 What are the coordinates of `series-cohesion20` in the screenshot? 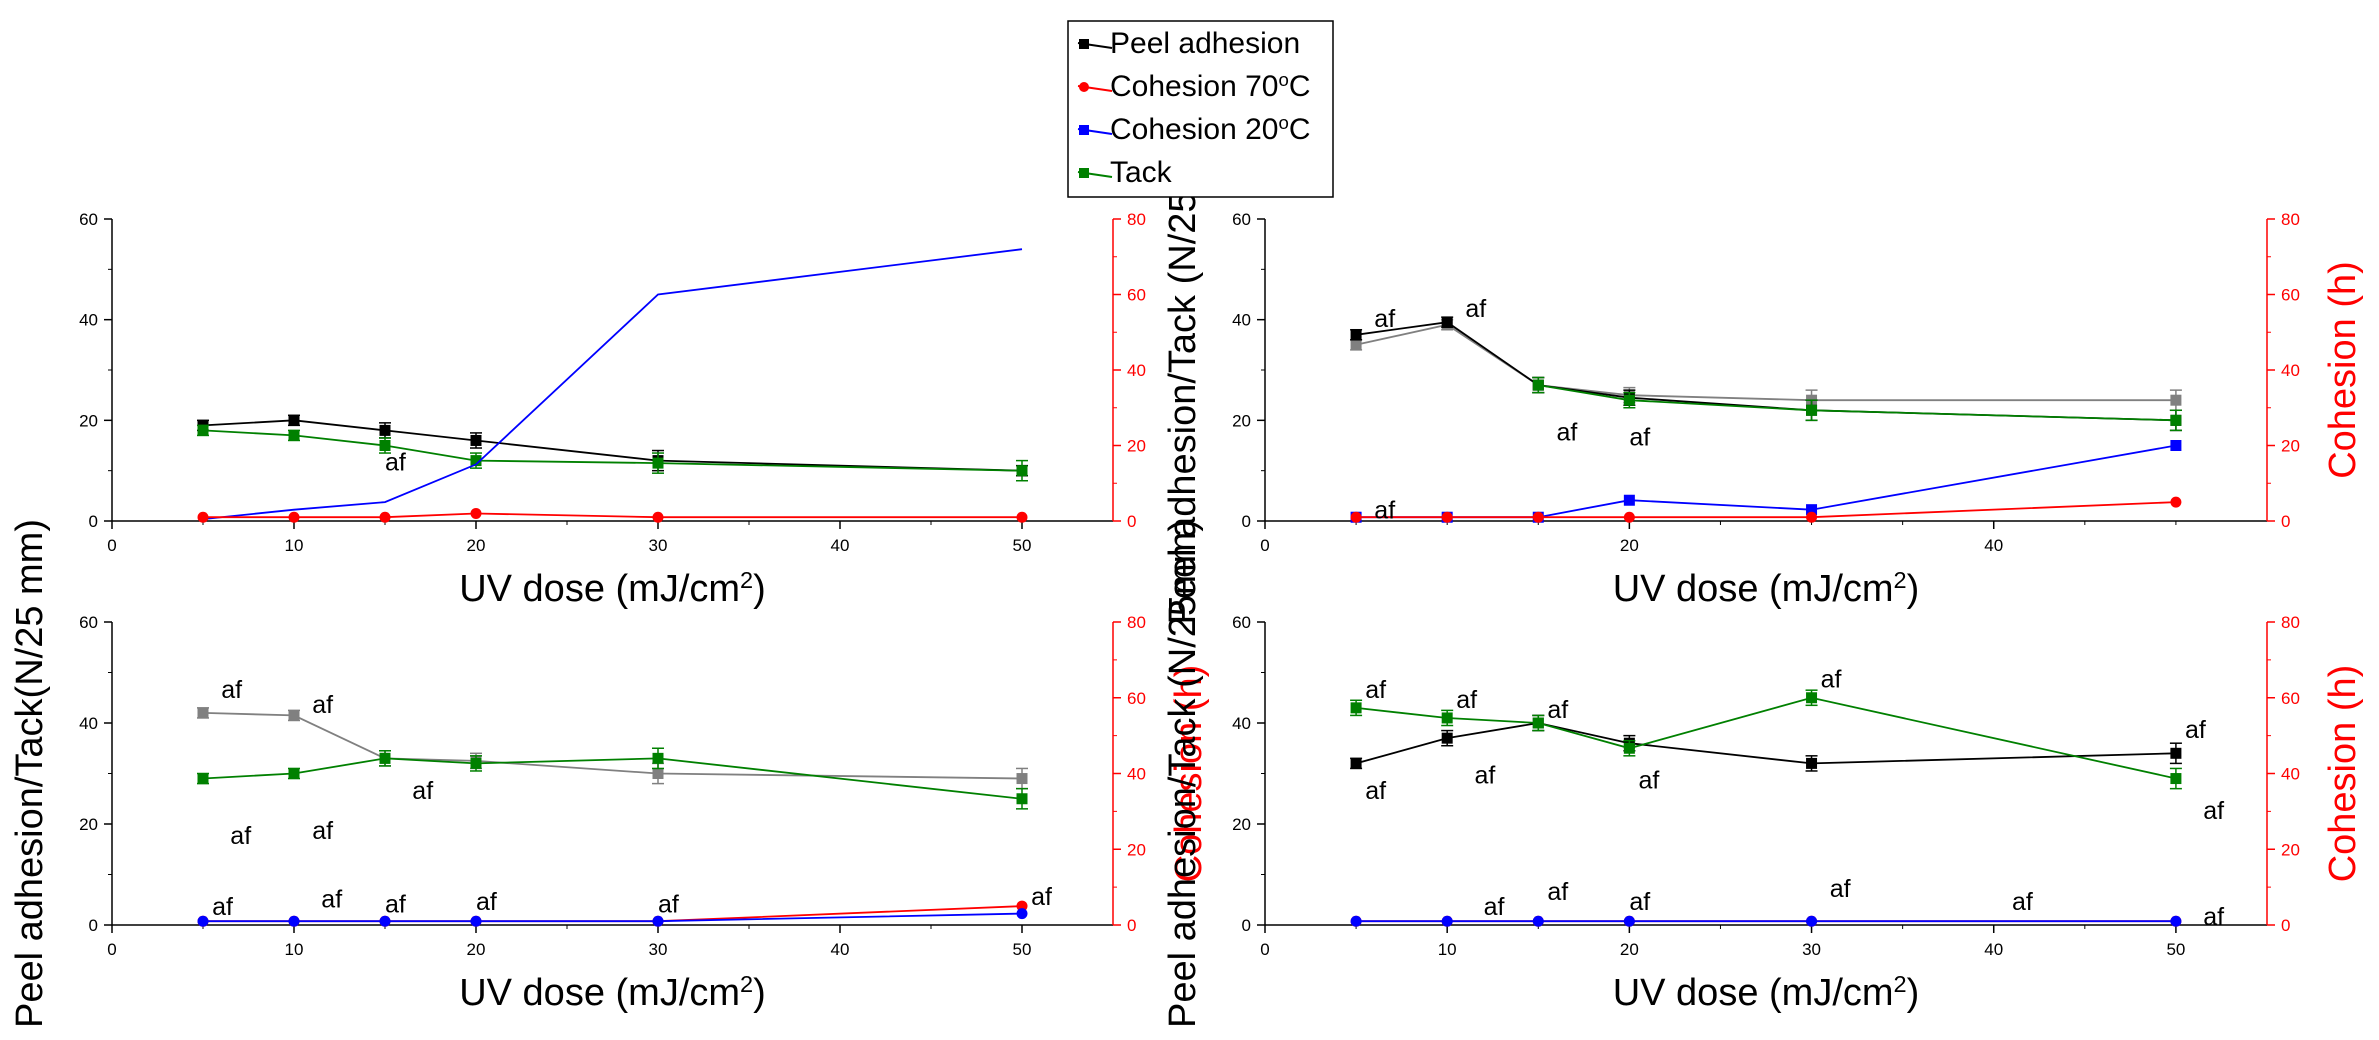 It's located at (612, 384).